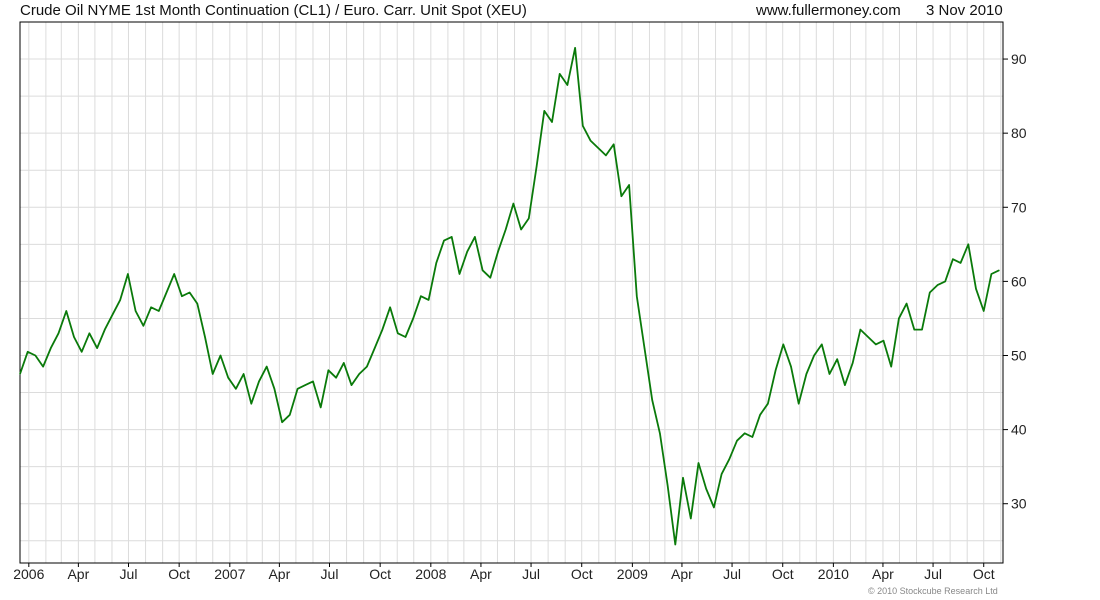 This screenshot has height=600, width=1100. Describe the element at coordinates (430, 574) in the screenshot. I see `x-tick-label: 2008` at that location.